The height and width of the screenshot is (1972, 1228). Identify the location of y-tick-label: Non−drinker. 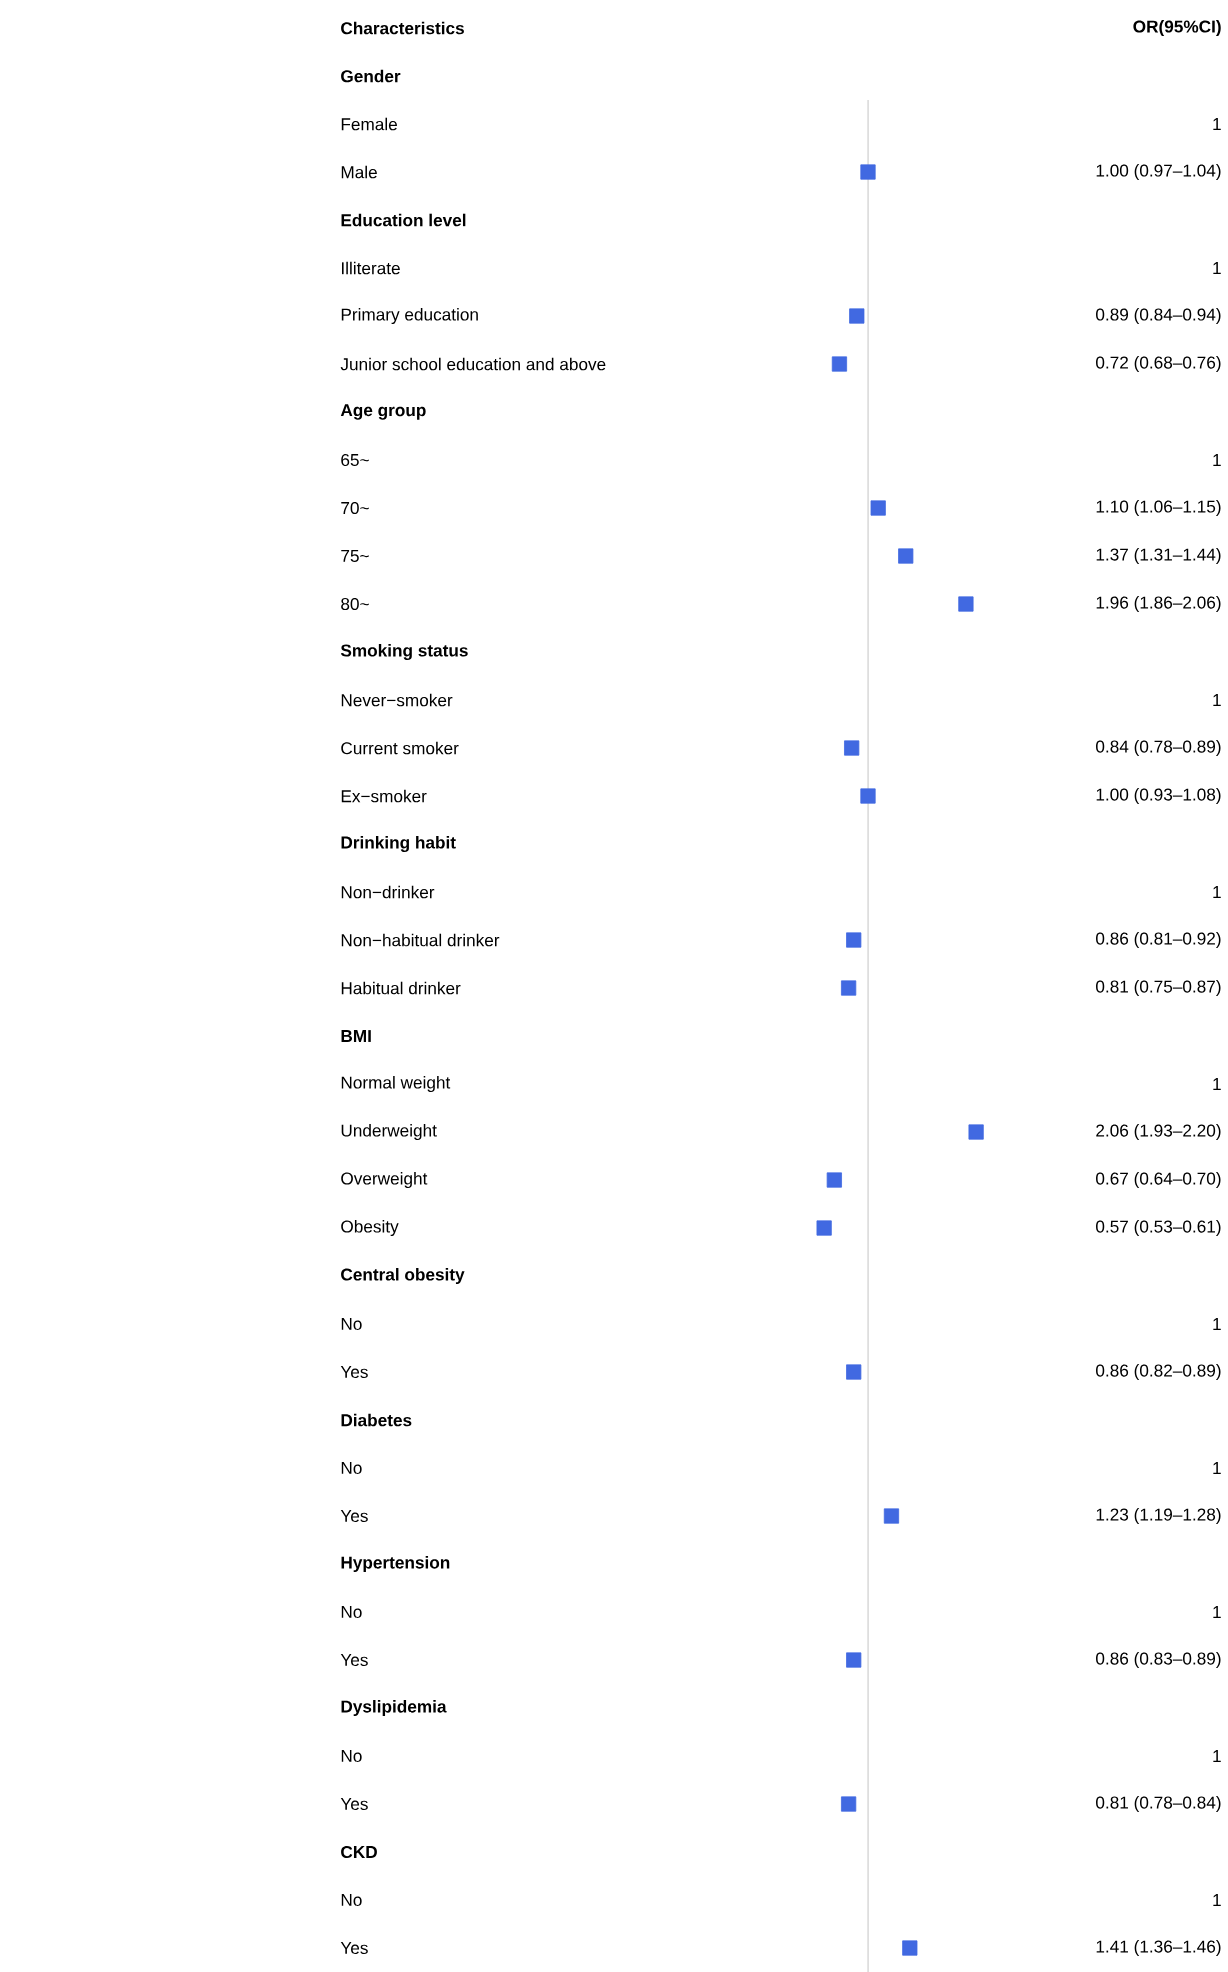
(388, 892).